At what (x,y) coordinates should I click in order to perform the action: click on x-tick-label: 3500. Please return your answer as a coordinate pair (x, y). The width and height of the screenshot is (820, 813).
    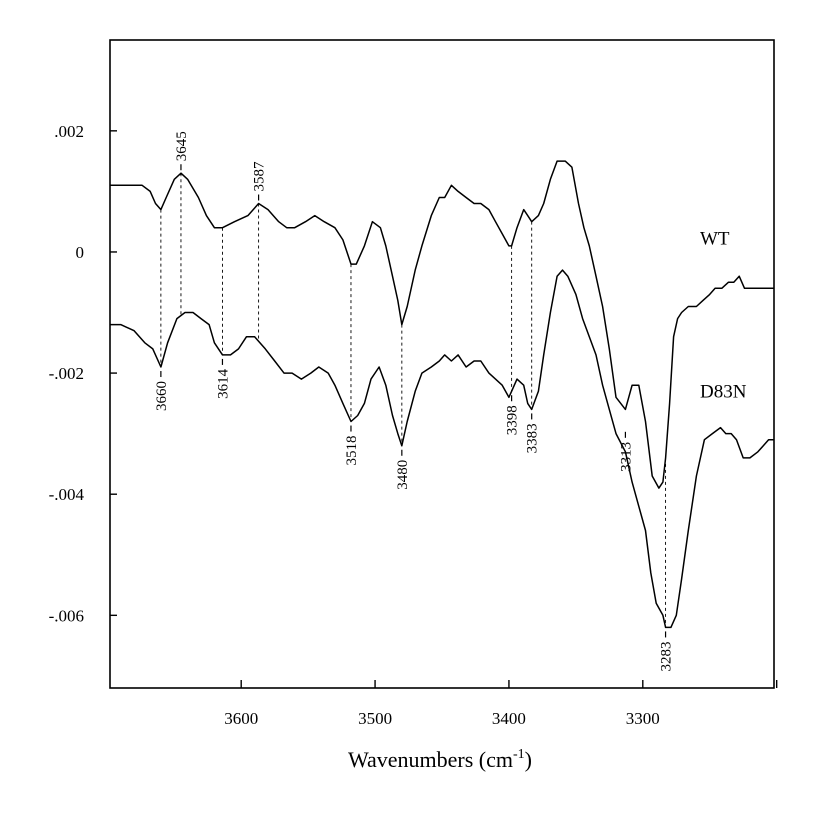
    Looking at the image, I should click on (375, 718).